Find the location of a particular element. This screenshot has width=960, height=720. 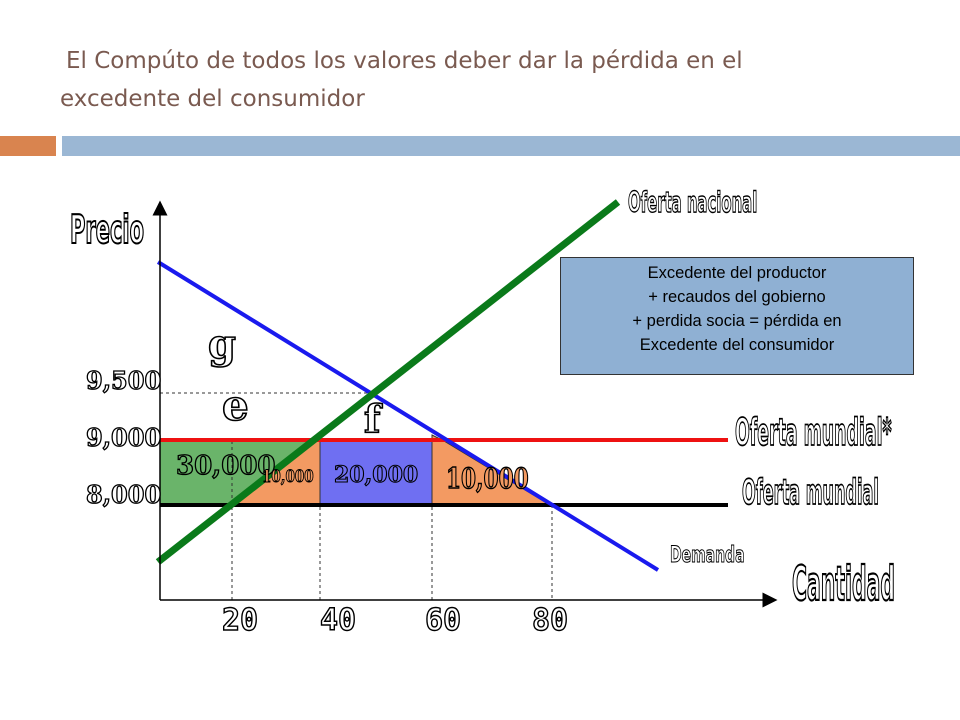

label-oferta-mundial-tariff: Oferta mundial* is located at coordinates (813, 432).